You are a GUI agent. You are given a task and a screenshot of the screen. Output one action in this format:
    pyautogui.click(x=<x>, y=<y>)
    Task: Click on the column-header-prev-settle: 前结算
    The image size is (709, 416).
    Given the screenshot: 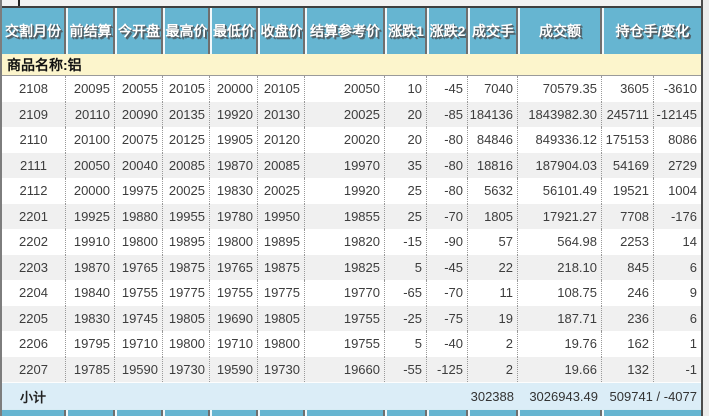 What is the action you would take?
    pyautogui.click(x=90, y=31)
    